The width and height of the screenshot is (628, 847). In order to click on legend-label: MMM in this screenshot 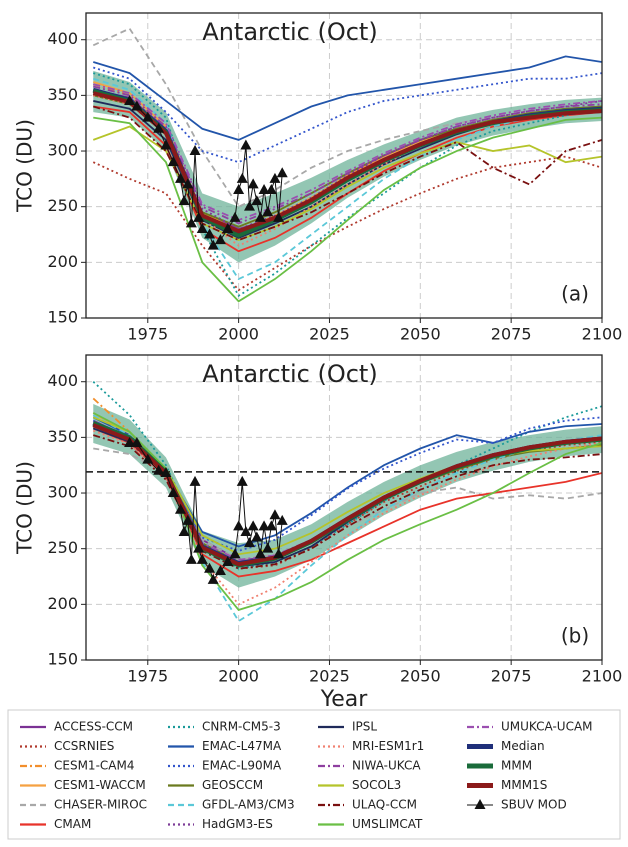, I will do `click(516, 766)`.